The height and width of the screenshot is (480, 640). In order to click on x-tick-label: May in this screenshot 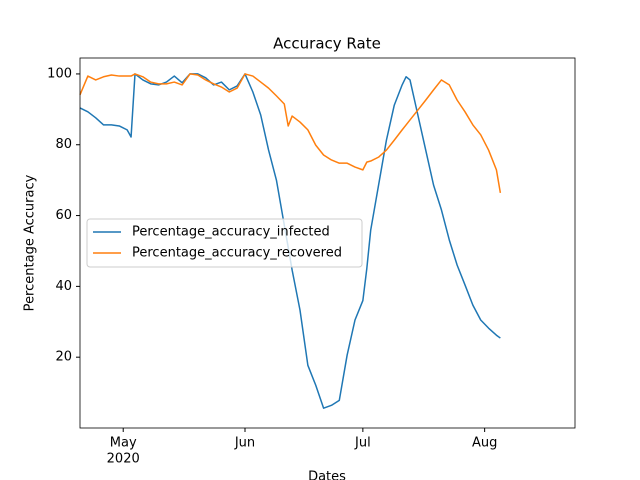, I will do `click(123, 443)`.